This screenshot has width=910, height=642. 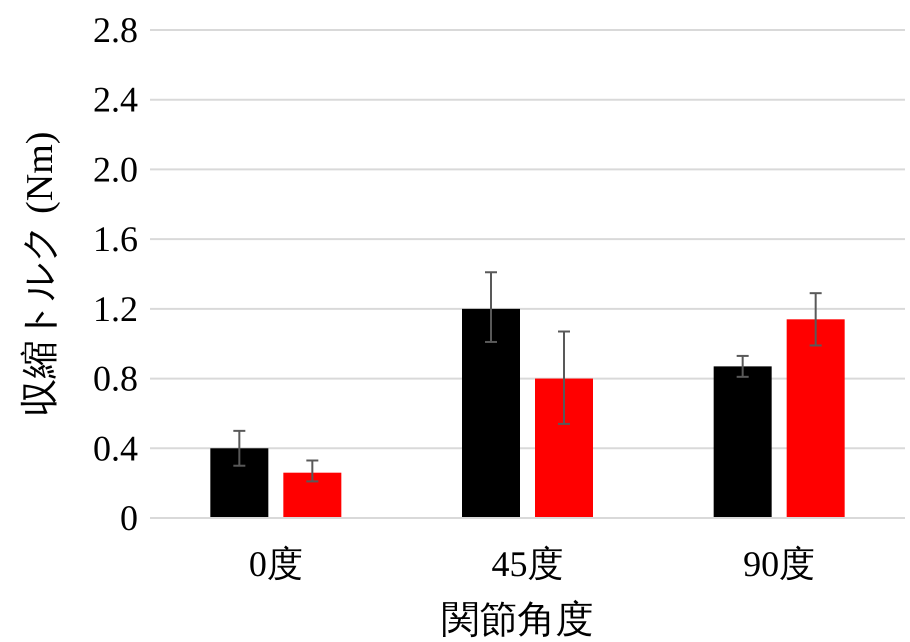 What do you see at coordinates (275, 564) in the screenshot?
I see `x-tick-label: 0度` at bounding box center [275, 564].